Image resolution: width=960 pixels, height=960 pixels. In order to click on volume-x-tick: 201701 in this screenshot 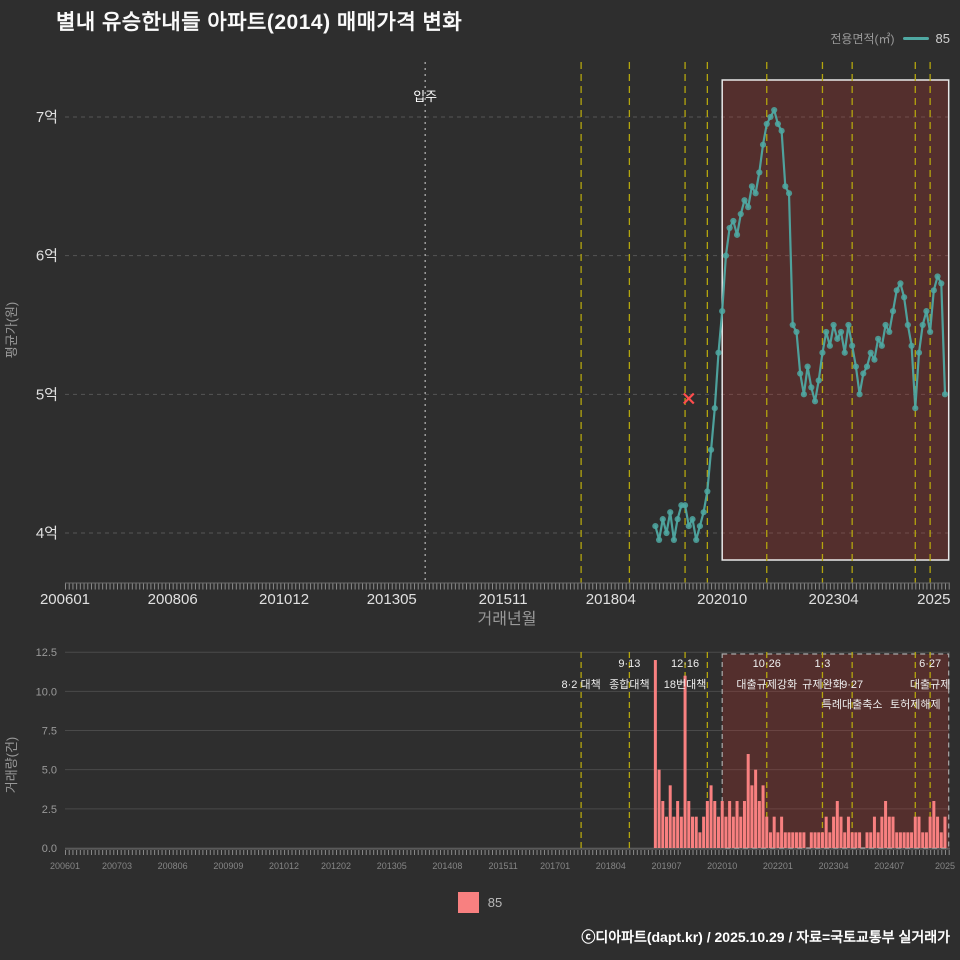, I will do `click(555, 866)`.